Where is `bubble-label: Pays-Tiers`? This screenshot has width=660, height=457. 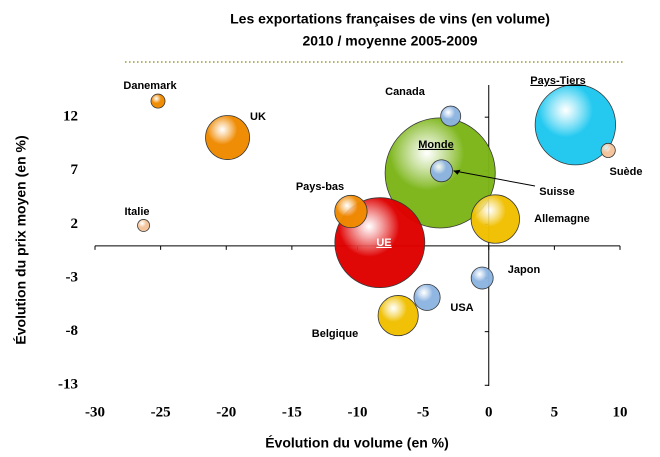
bubble-label: Pays-Tiers is located at coordinates (557, 81).